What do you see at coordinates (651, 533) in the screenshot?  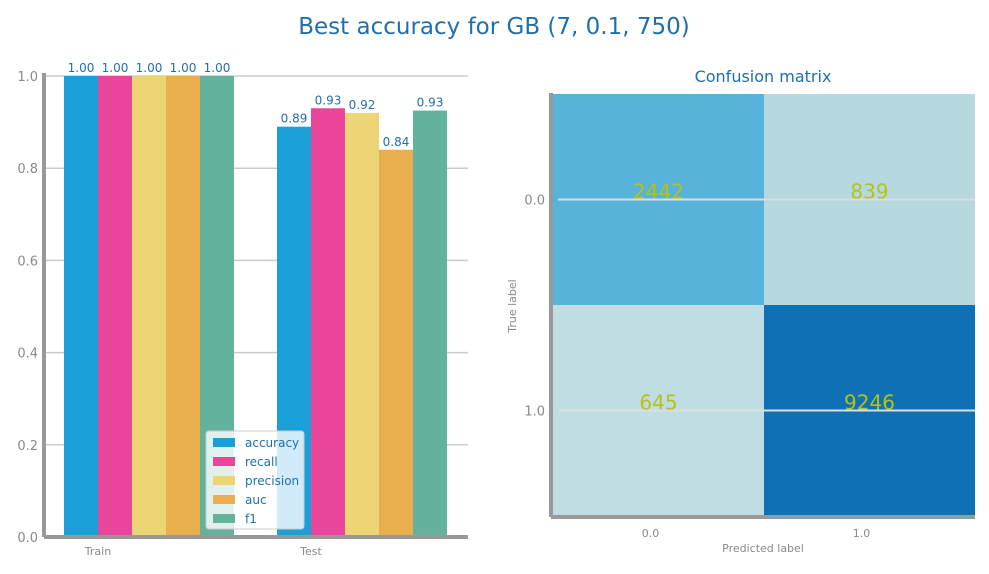 I see `cm-x-tick-label: 0.0` at bounding box center [651, 533].